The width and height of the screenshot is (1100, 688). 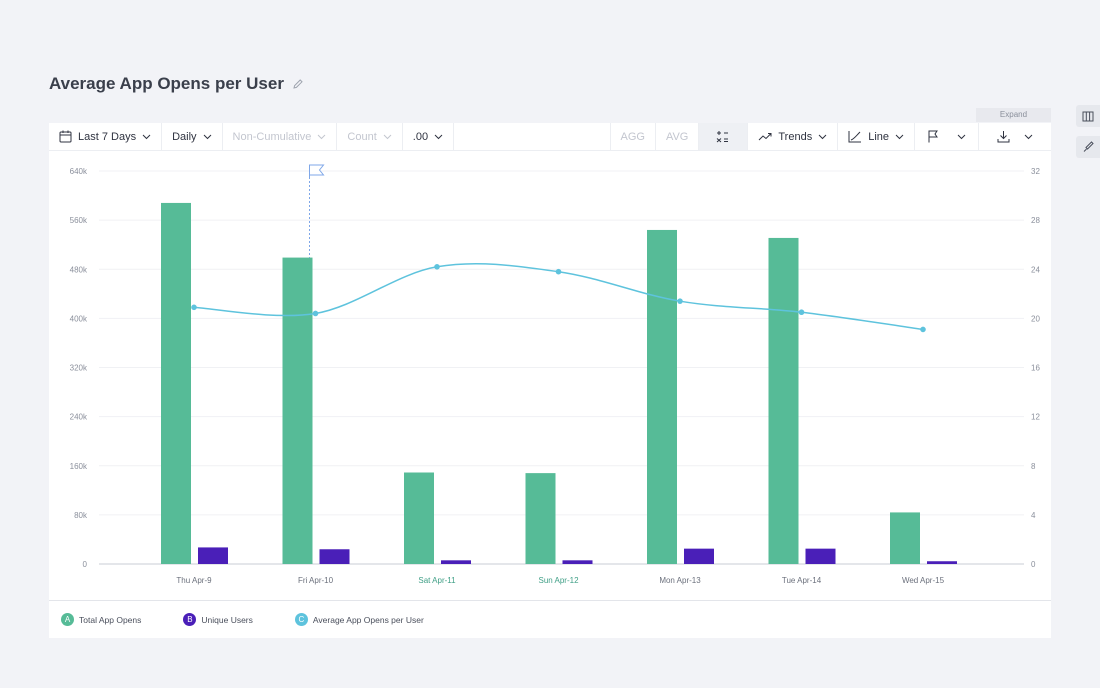 What do you see at coordinates (272, 136) in the screenshot?
I see `cumulative-label: Non-Cumulative` at bounding box center [272, 136].